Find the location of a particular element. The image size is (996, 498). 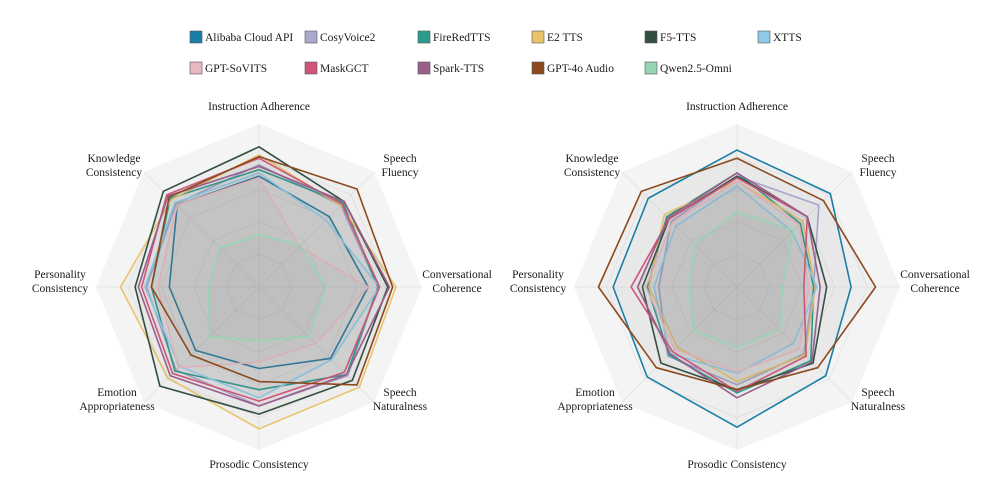

legend-label: Qwen2.5-Omni is located at coordinates (696, 69).